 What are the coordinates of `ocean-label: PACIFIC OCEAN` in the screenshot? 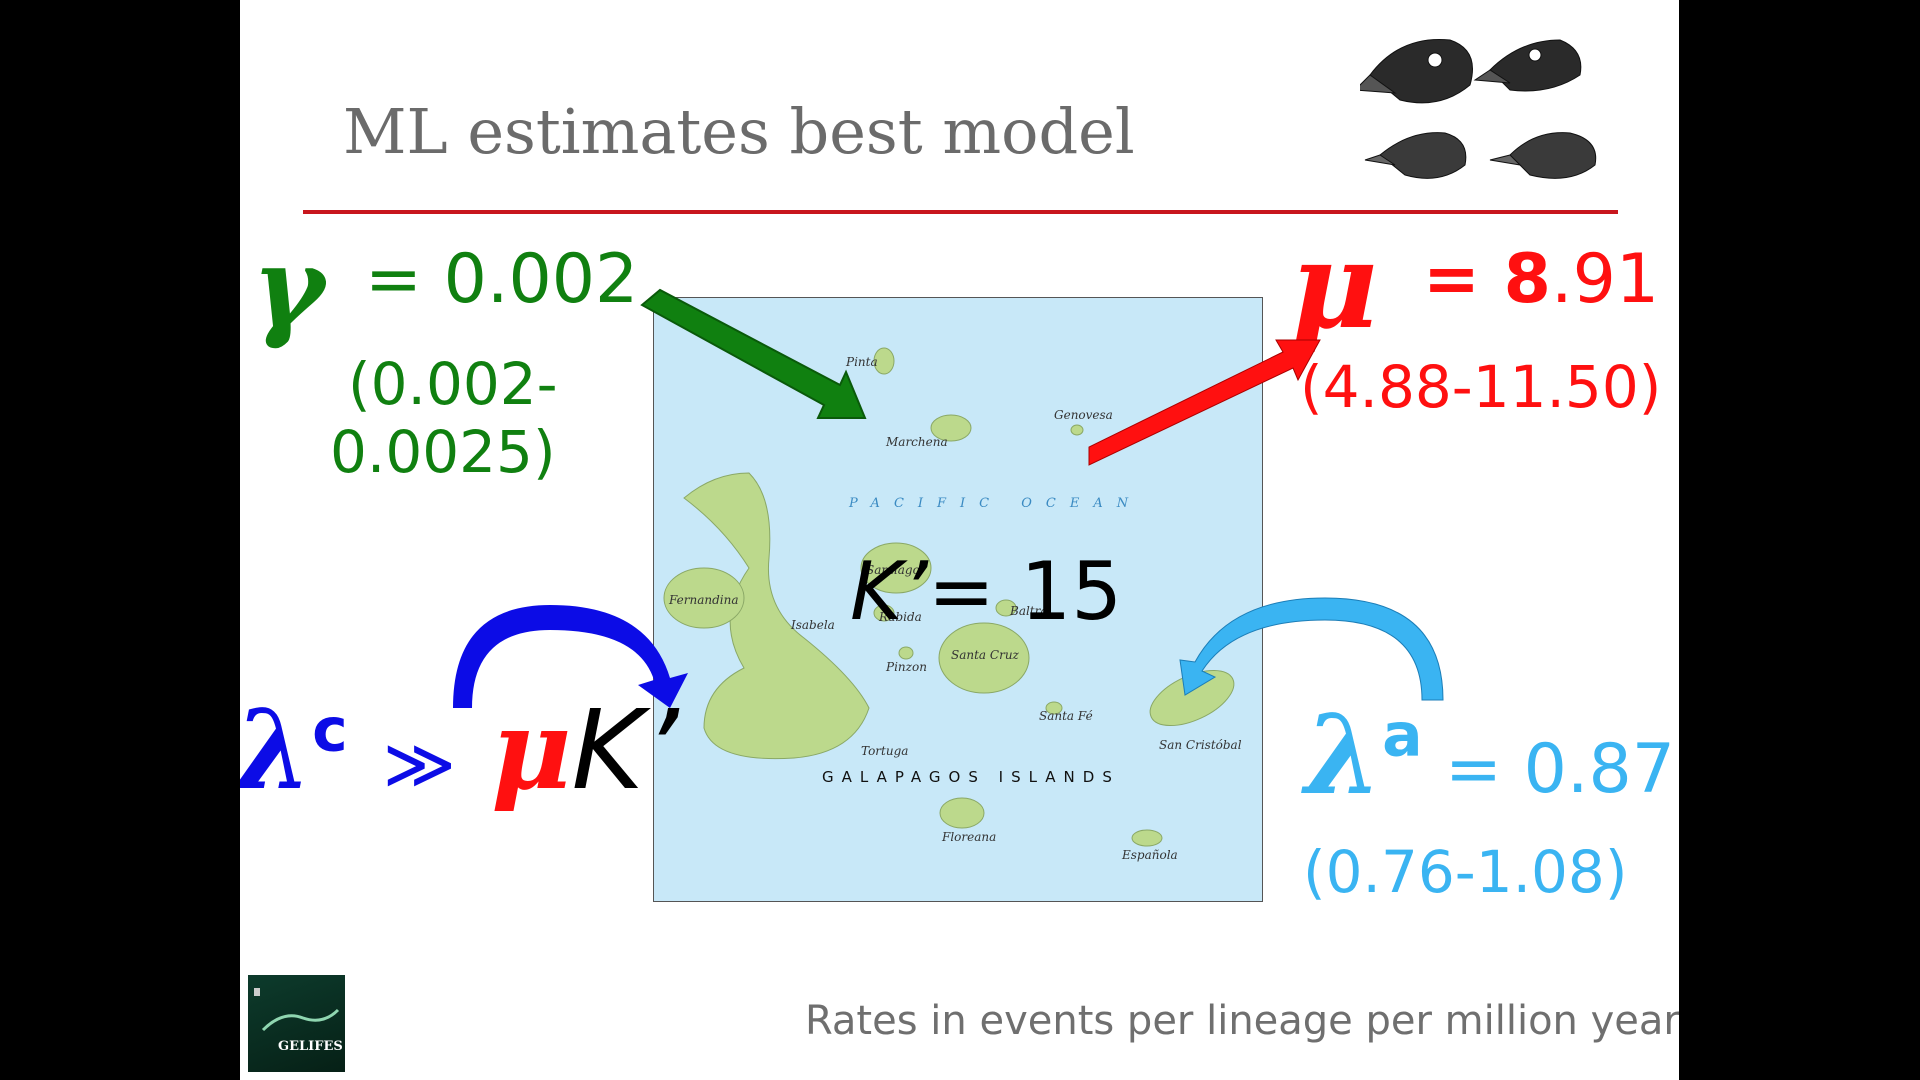 It's located at (996, 503).